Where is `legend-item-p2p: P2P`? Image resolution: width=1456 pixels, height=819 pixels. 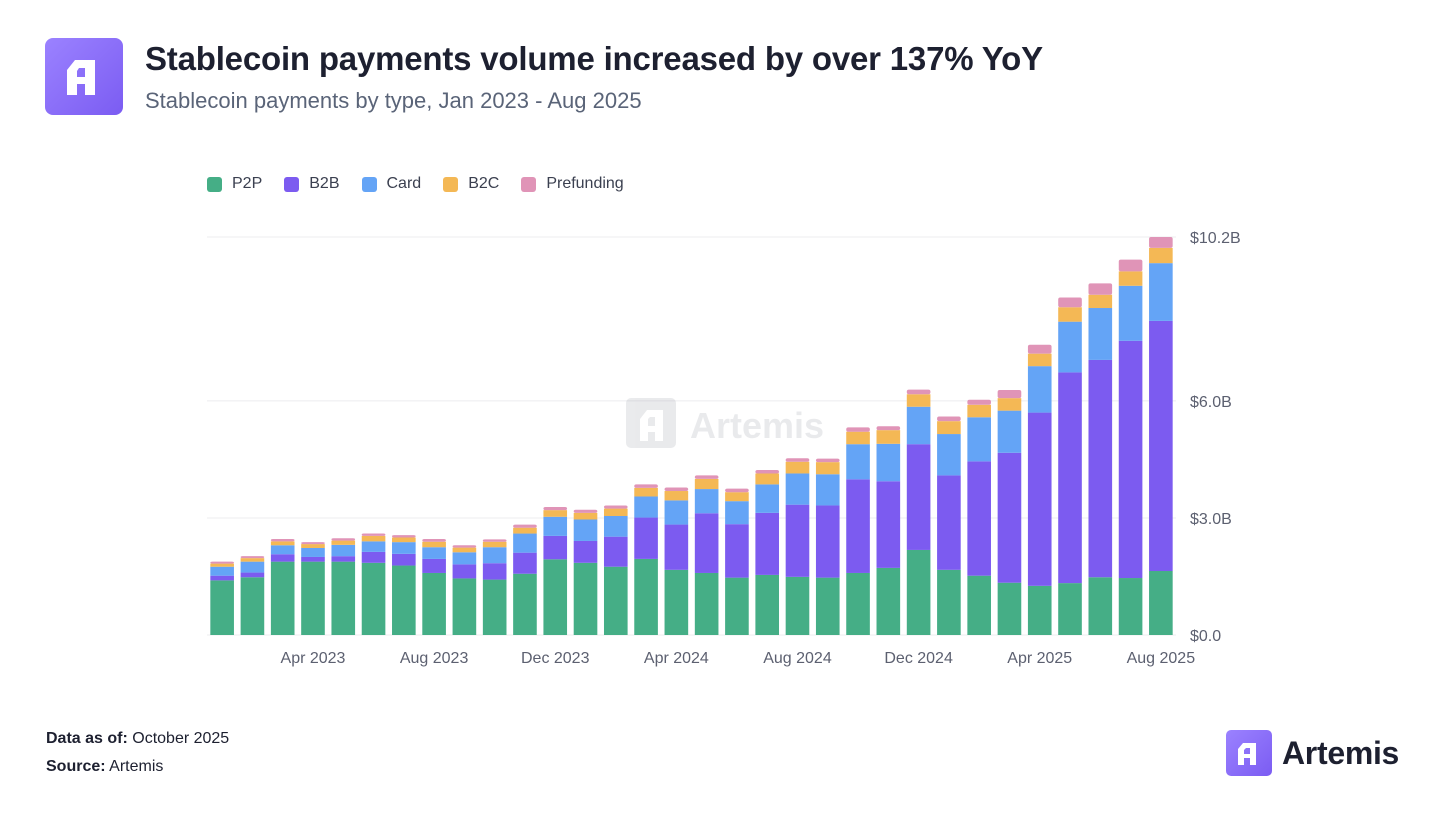 legend-item-p2p: P2P is located at coordinates (234, 184).